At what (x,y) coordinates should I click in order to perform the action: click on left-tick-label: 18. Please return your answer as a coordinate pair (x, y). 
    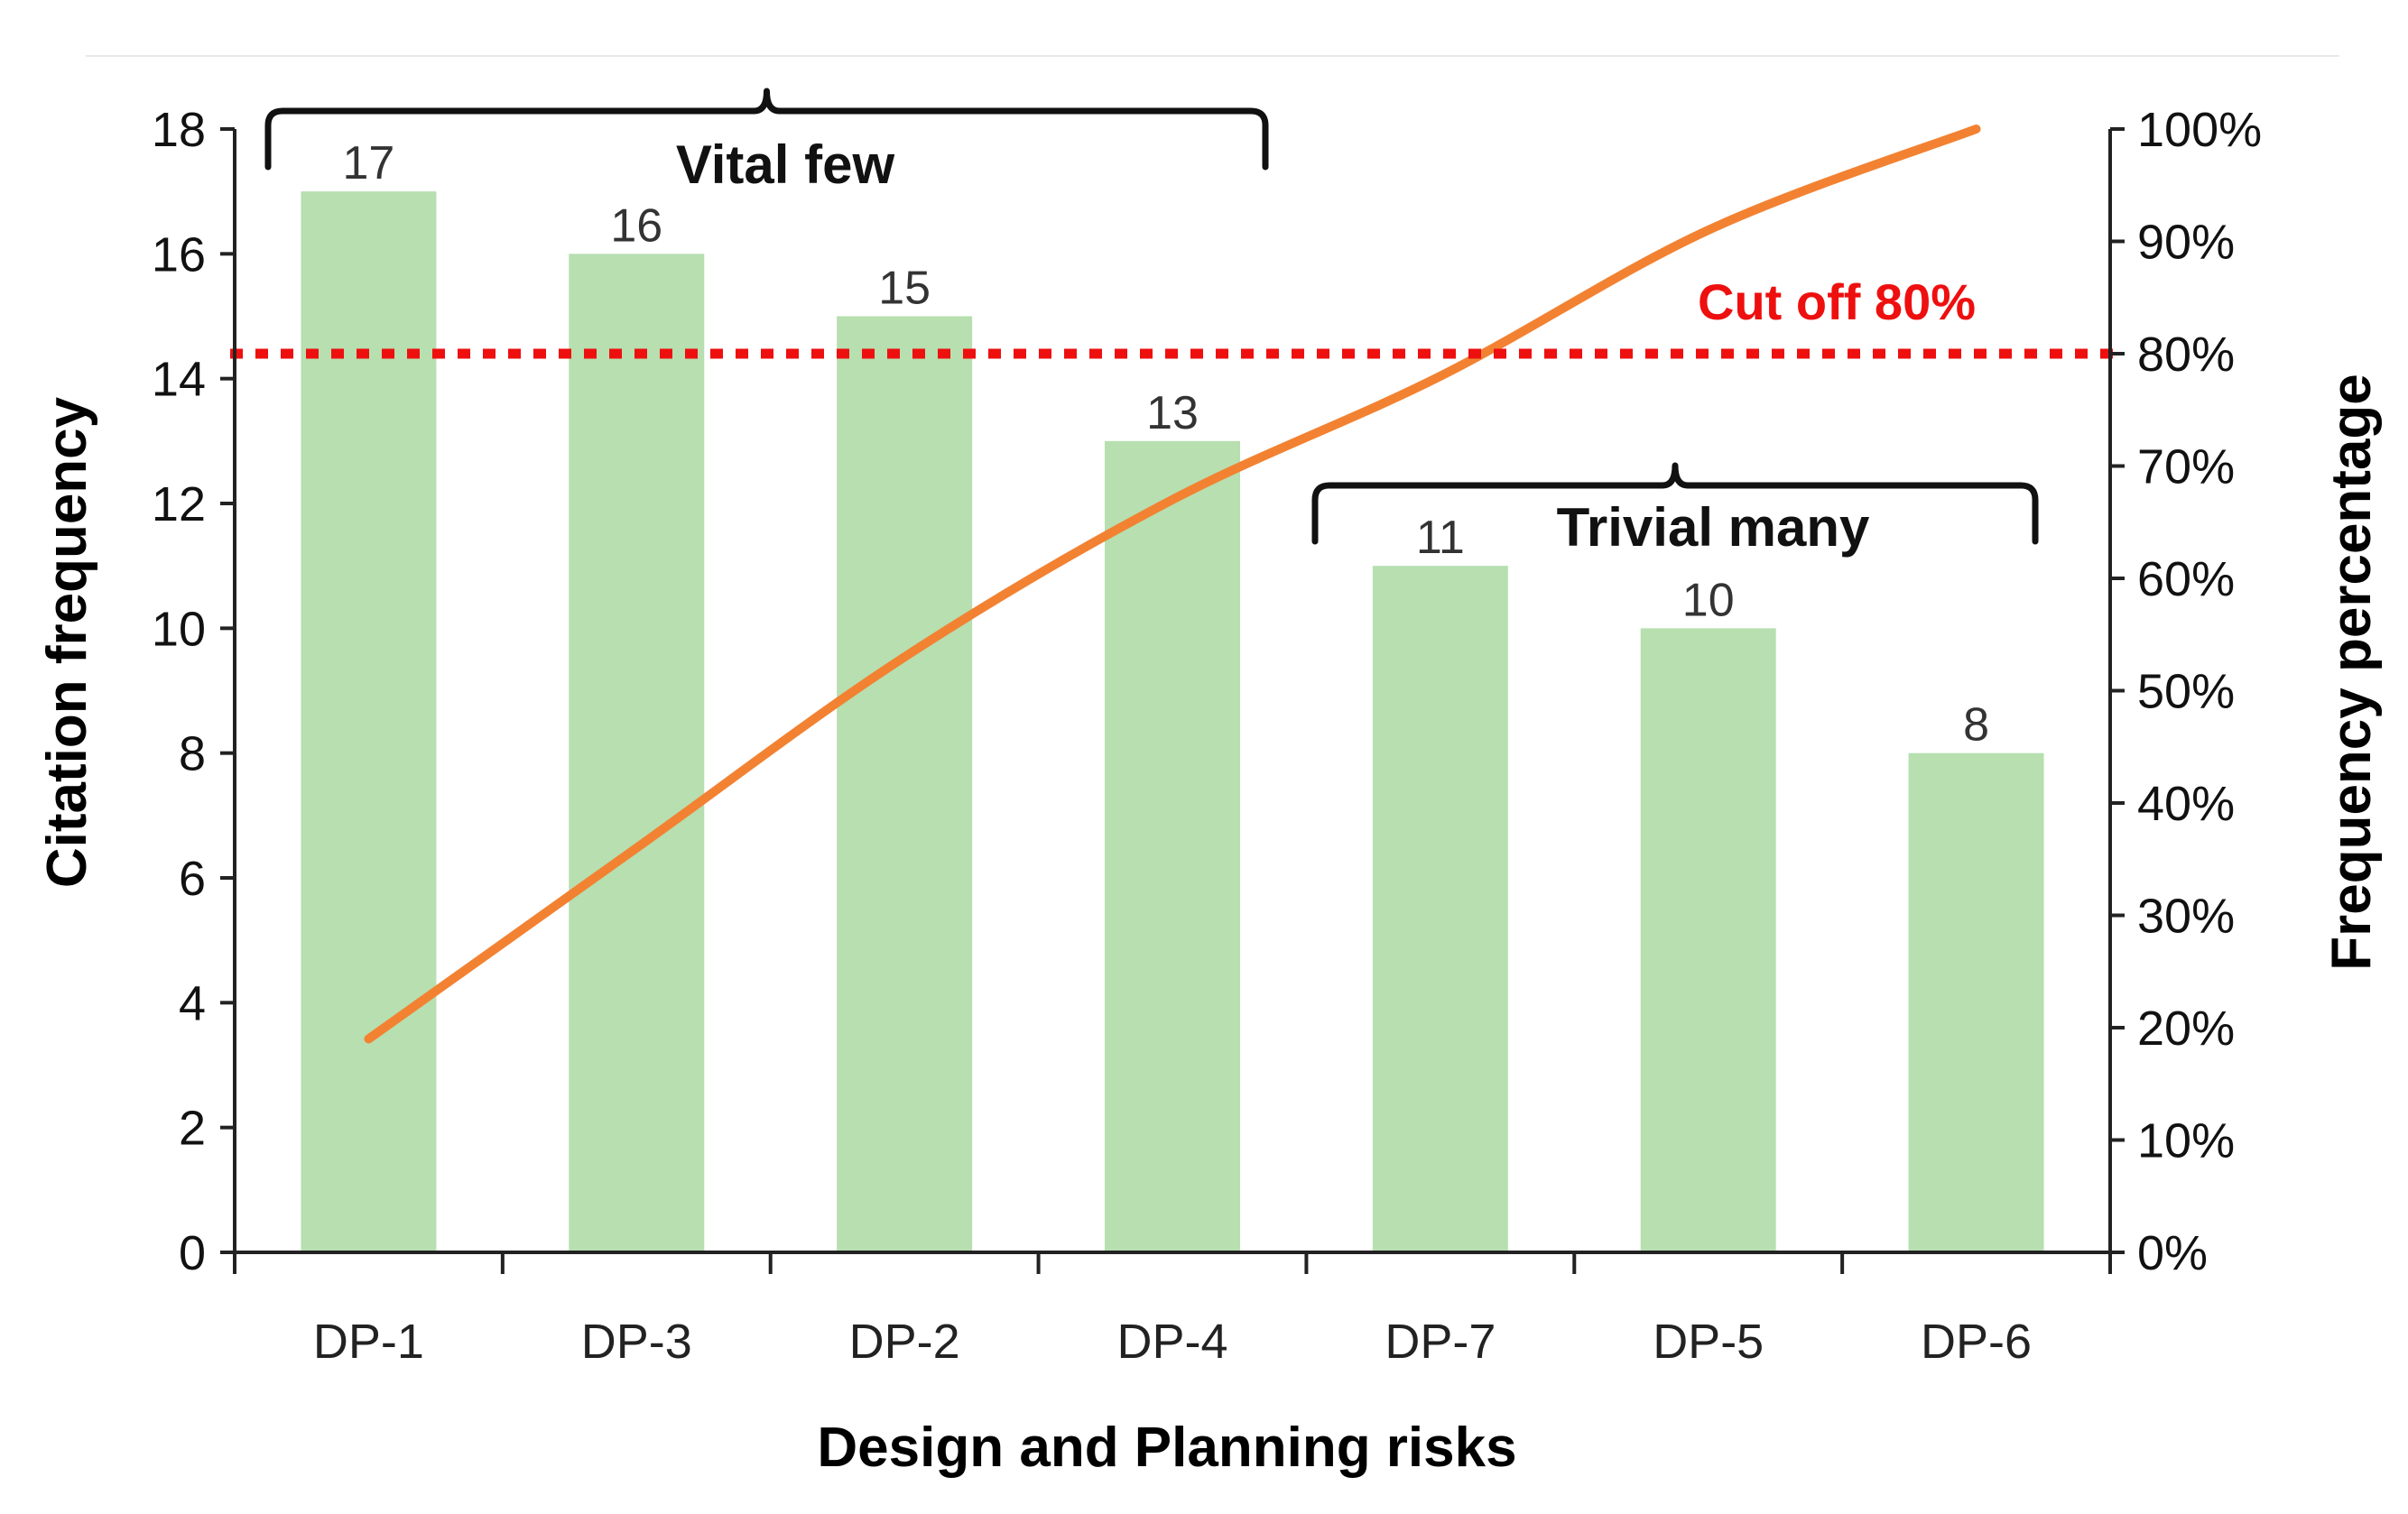
    Looking at the image, I should click on (179, 130).